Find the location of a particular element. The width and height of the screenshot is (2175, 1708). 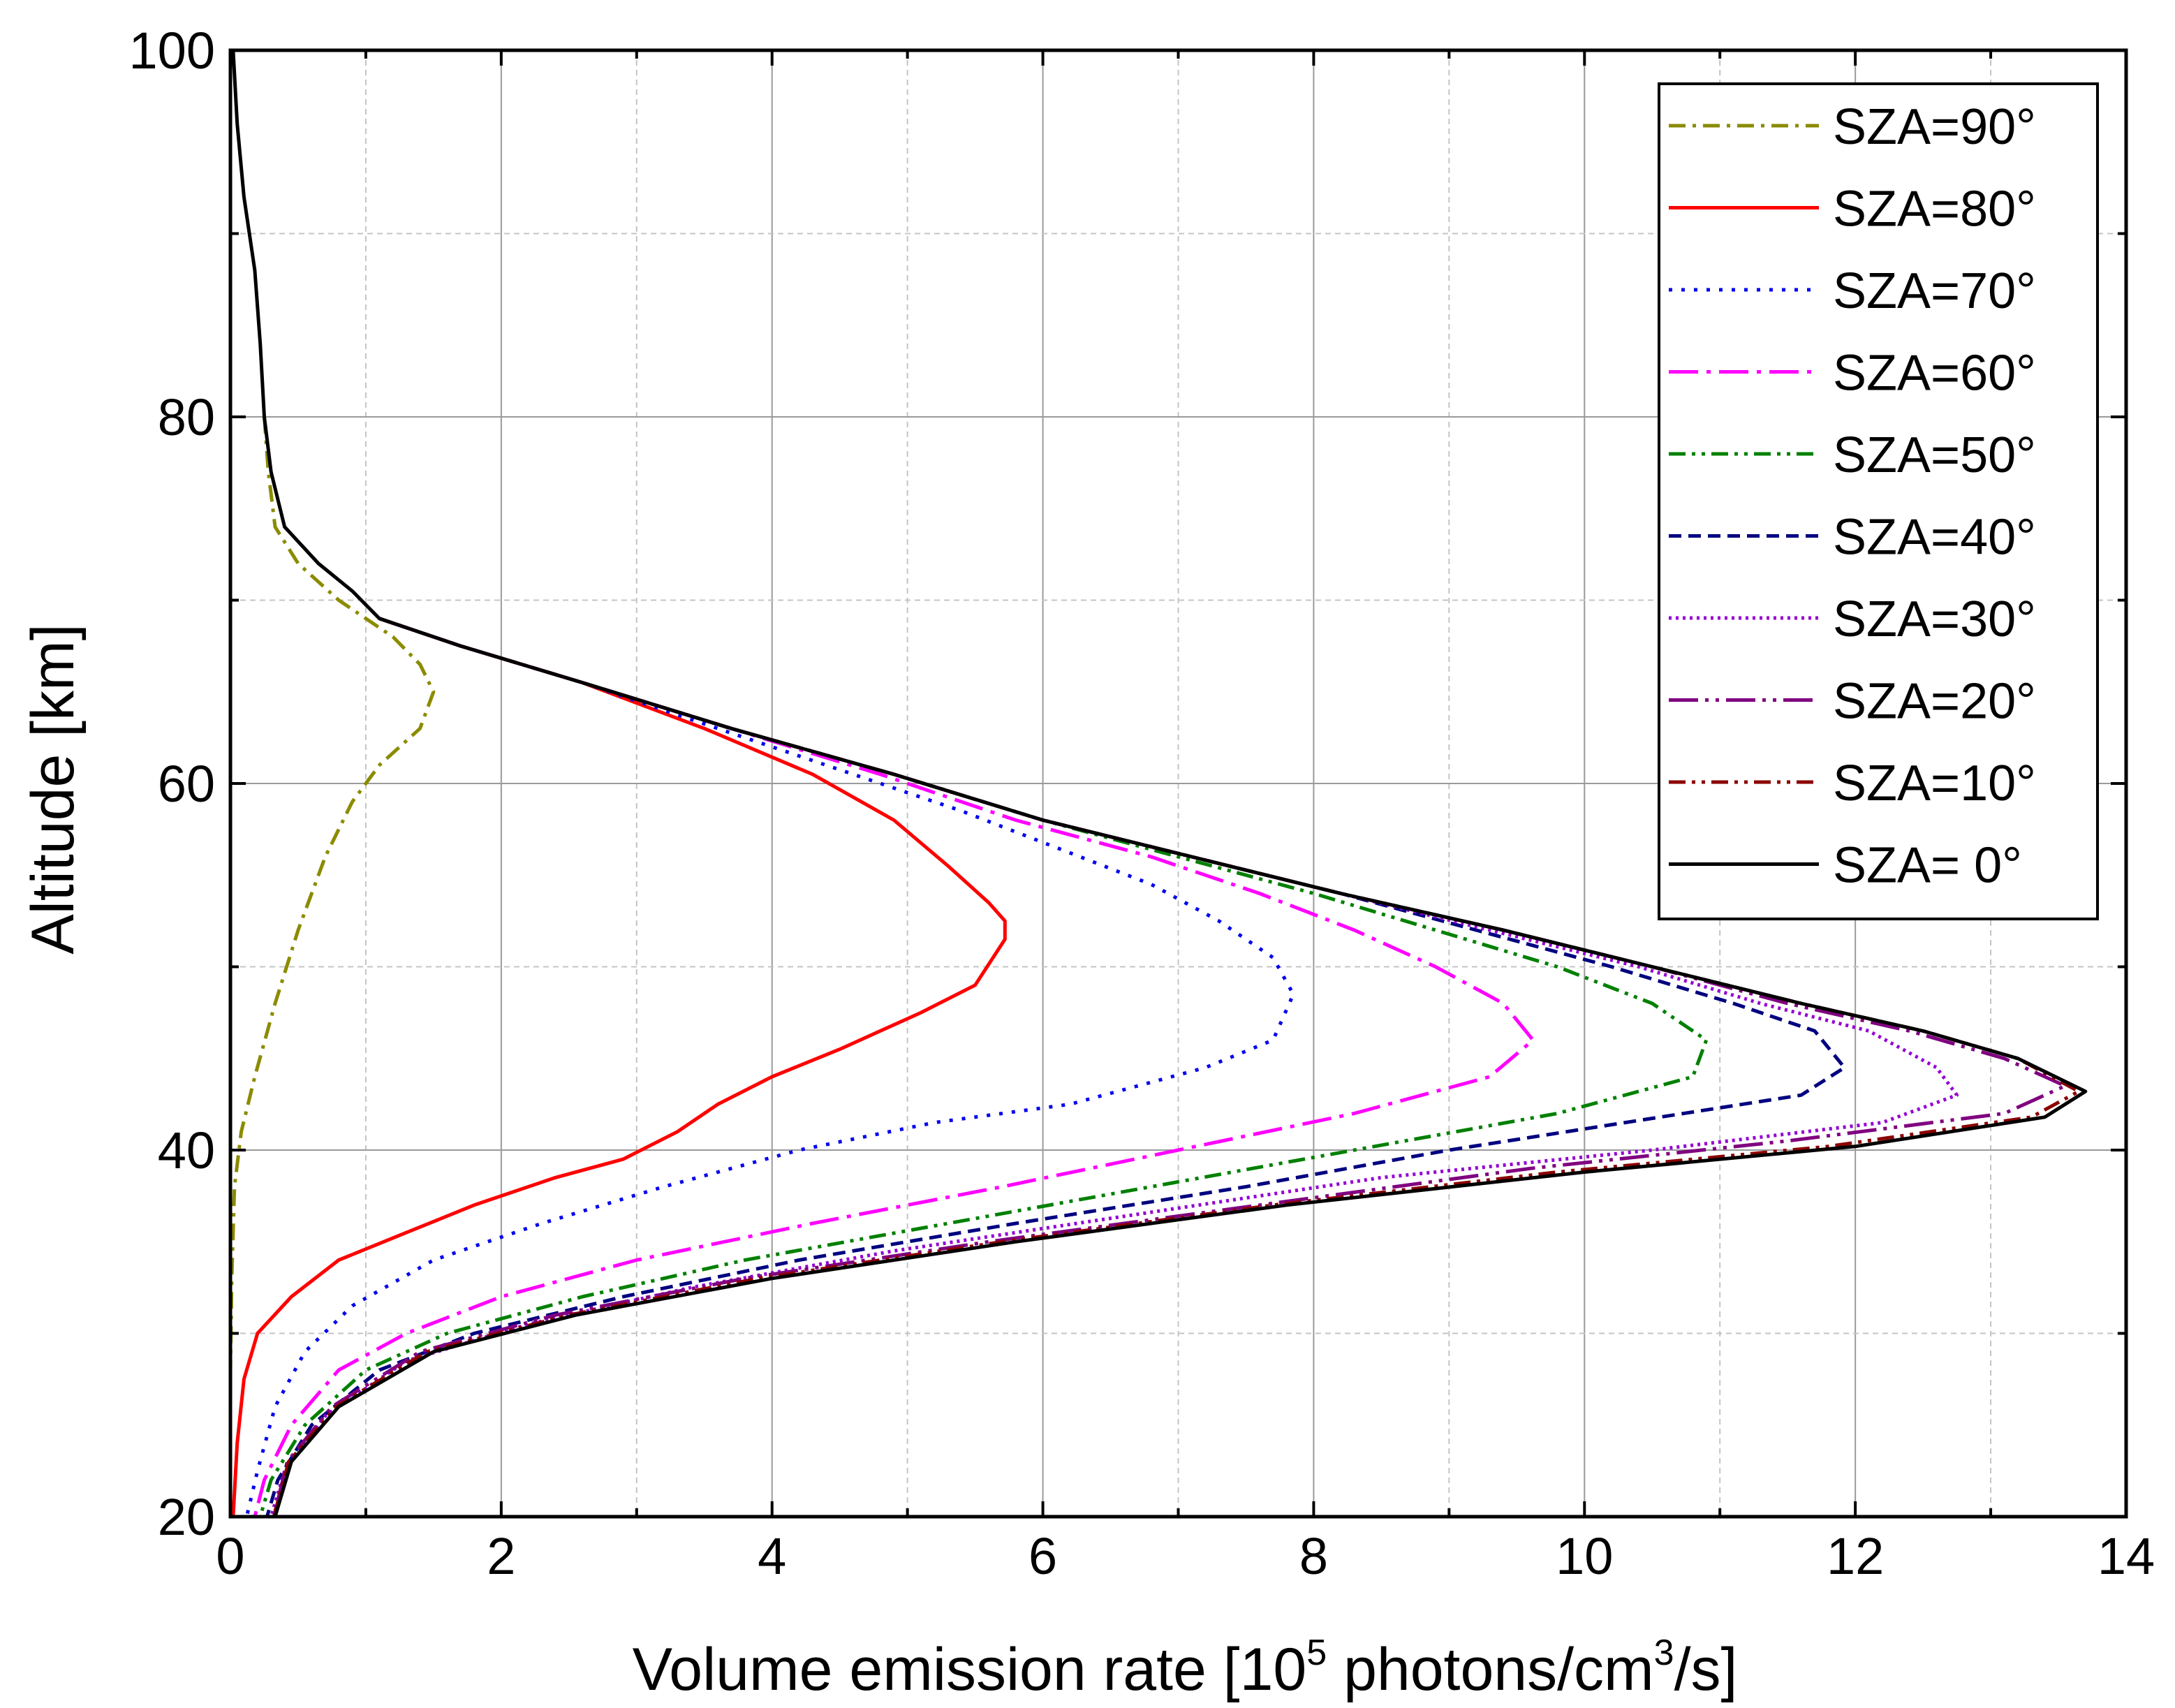

legend-label: SZA=70° is located at coordinates (1935, 291).